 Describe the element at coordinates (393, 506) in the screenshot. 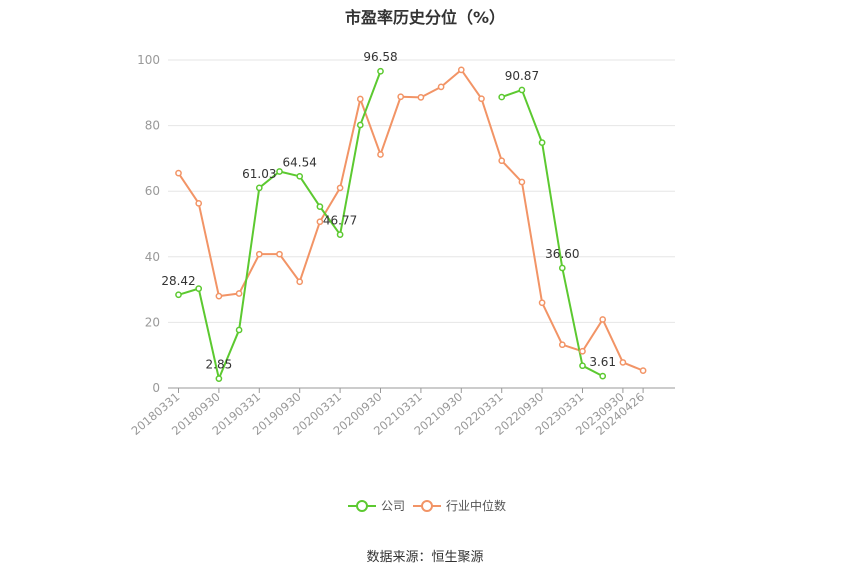

I see `legend-label: 公司` at that location.